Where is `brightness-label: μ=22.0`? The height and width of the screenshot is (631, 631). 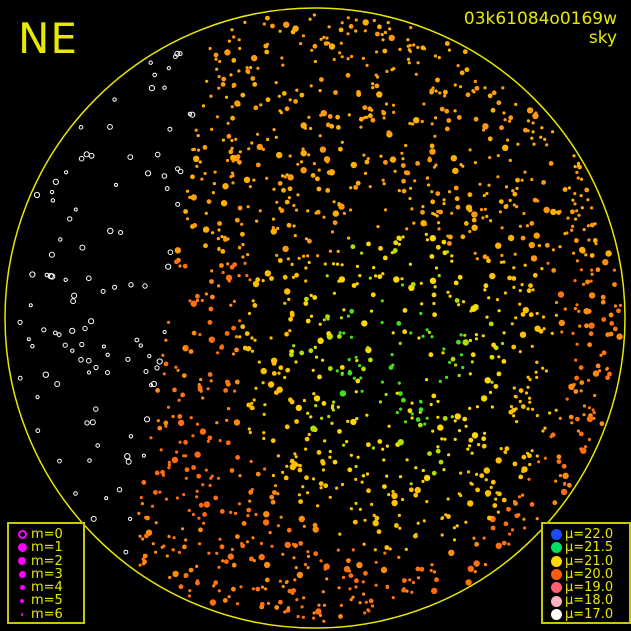
brightness-label: μ=22.0 is located at coordinates (589, 534).